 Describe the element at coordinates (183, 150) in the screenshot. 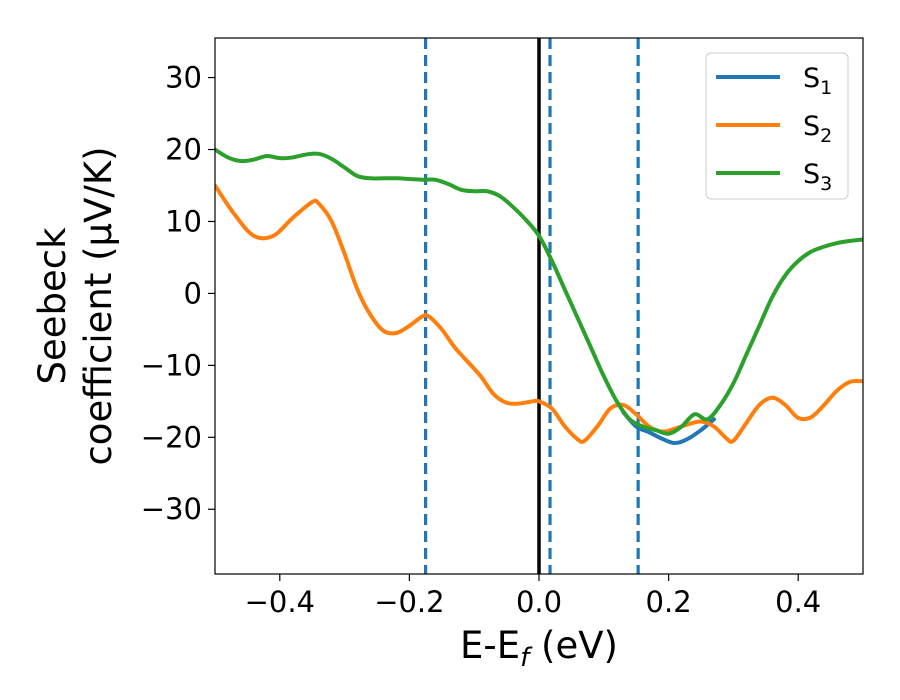

I see `y-tick-label: 20` at that location.